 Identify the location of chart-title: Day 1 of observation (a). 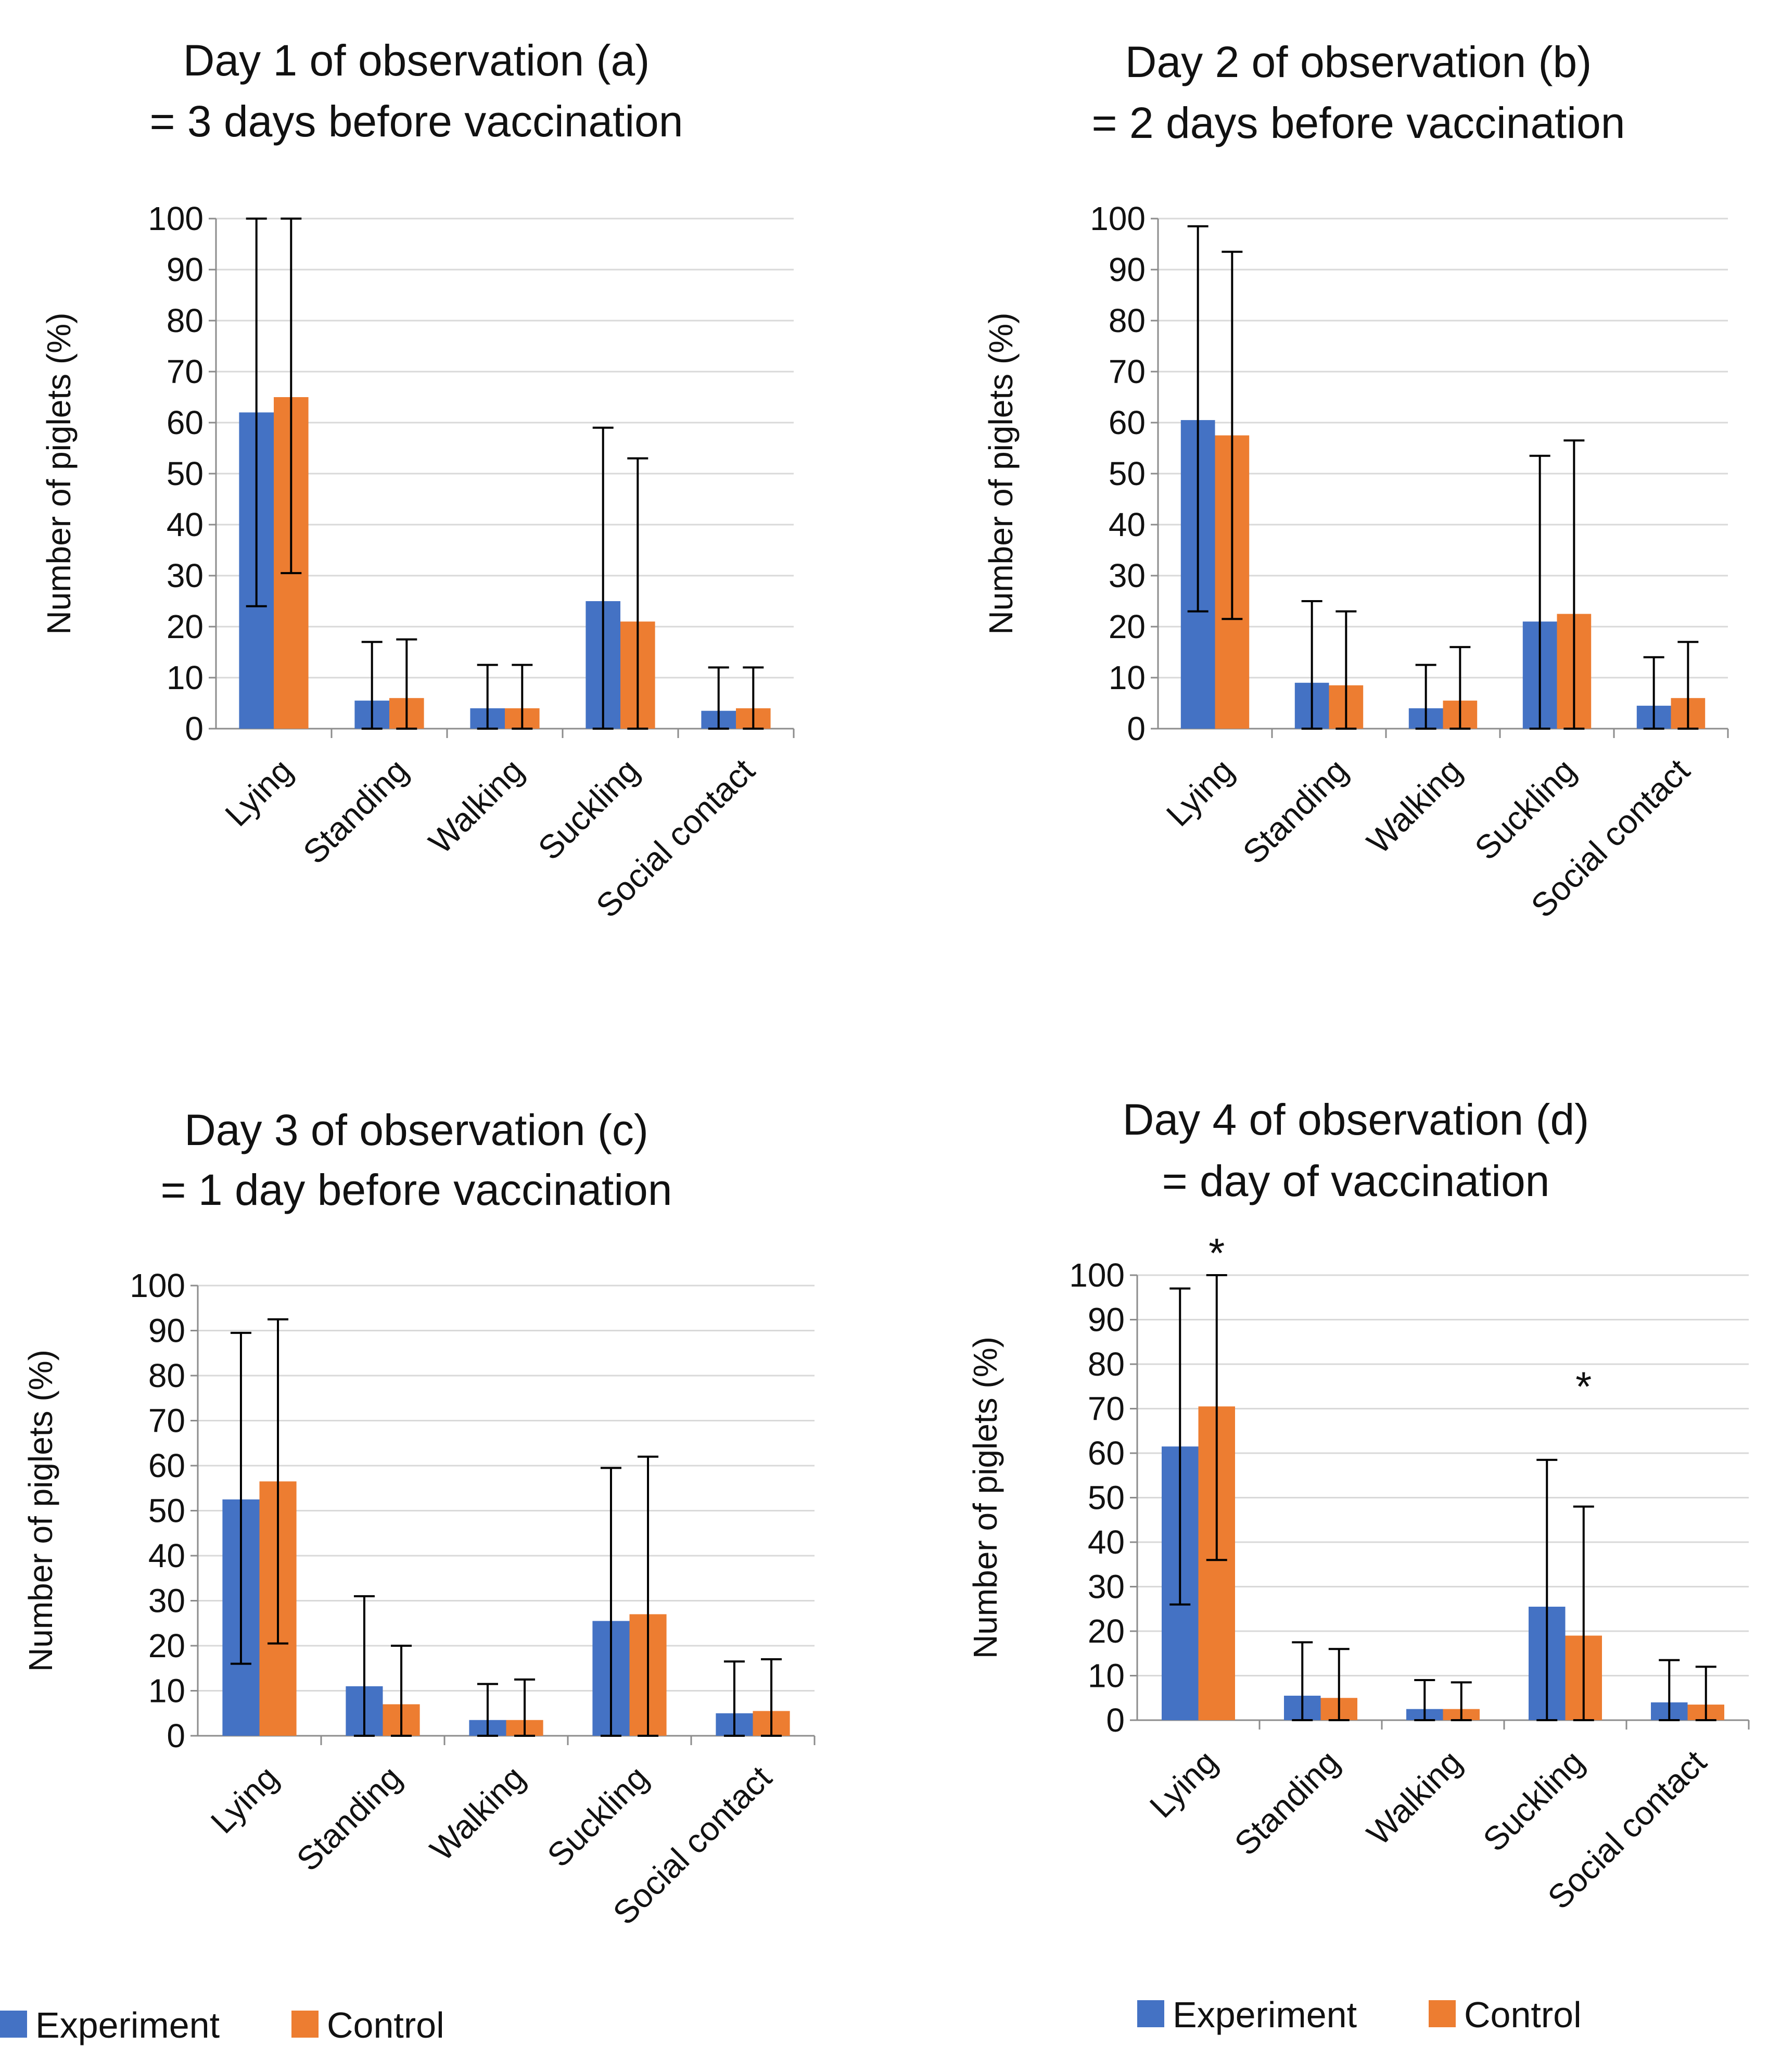
(416, 60).